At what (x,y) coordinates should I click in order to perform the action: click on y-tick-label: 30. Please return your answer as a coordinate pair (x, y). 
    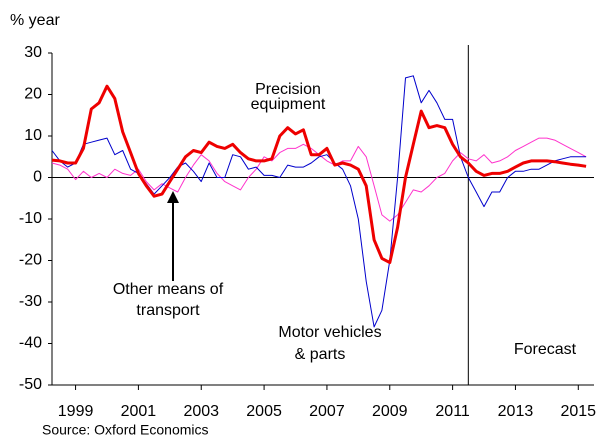
    Looking at the image, I should click on (33, 52).